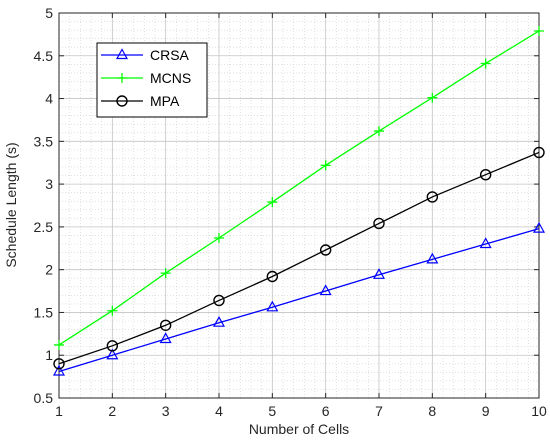  What do you see at coordinates (44, 141) in the screenshot?
I see `y-tick-label: 3.5` at bounding box center [44, 141].